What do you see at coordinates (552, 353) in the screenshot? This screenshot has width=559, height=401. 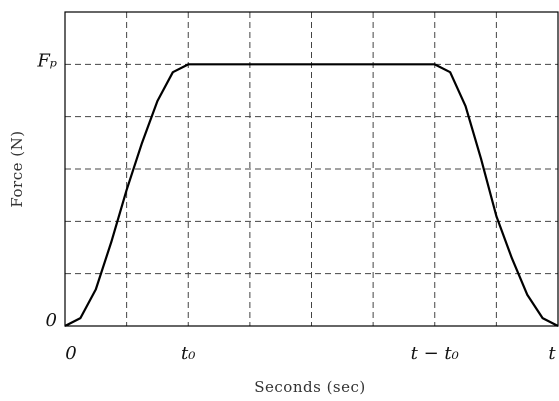 I see `x-tick-label: t` at bounding box center [552, 353].